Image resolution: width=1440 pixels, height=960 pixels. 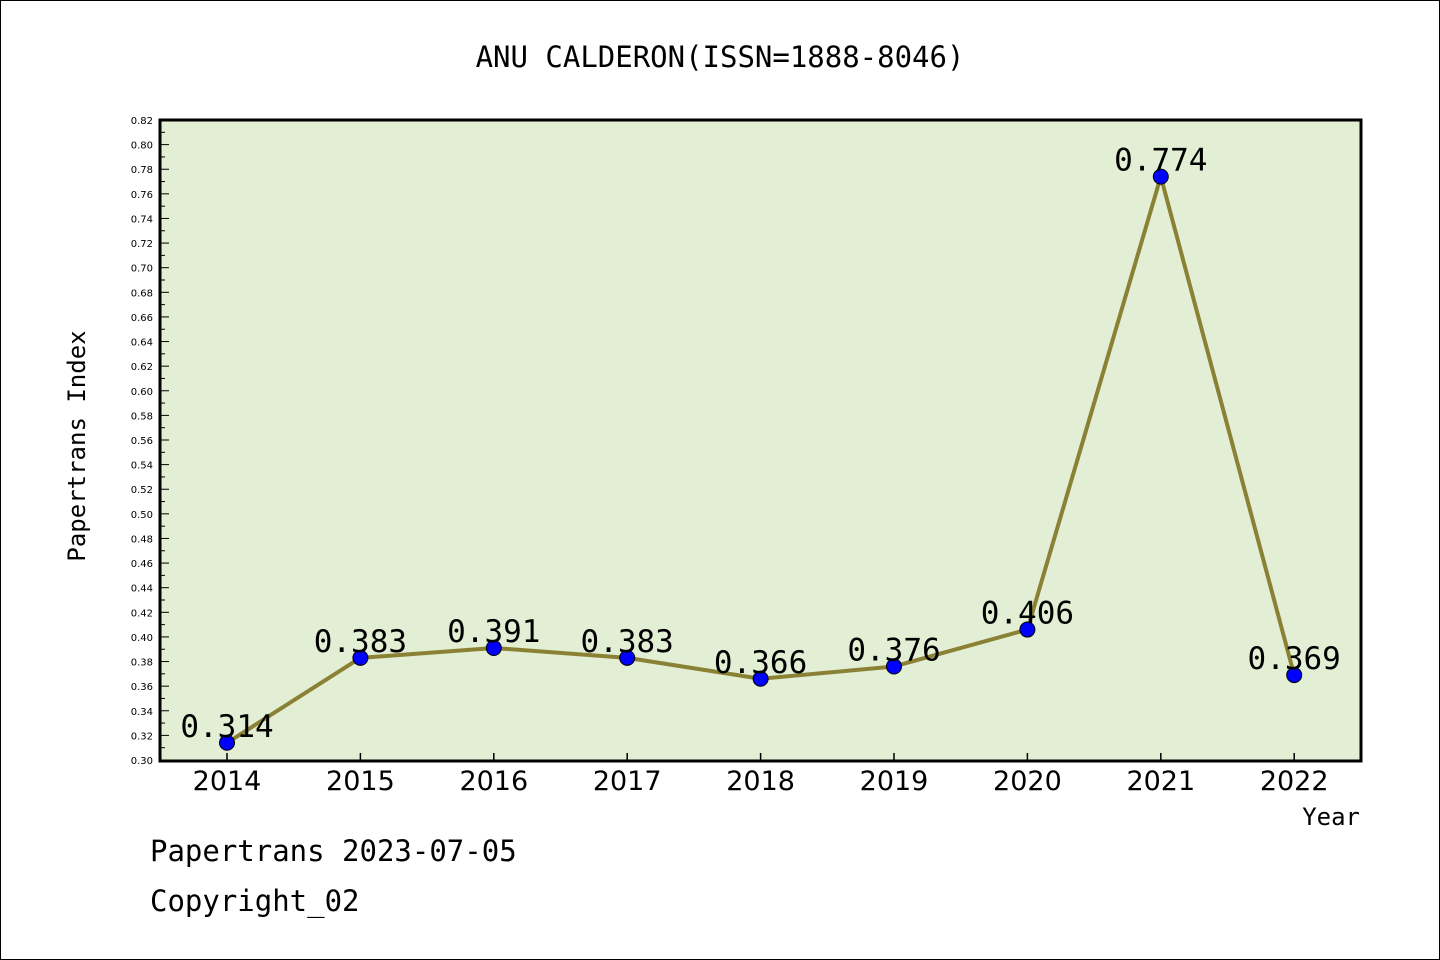 I want to click on y-tick-label: 0.32, so click(x=142, y=736).